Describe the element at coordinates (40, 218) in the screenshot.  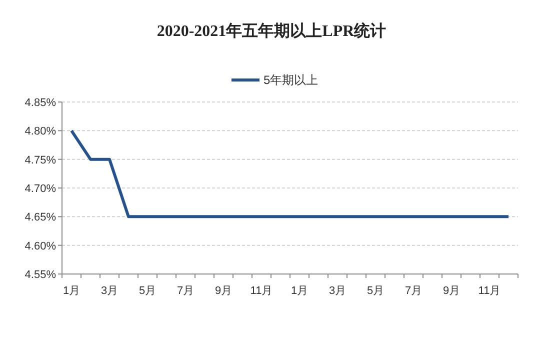
I see `y-tick-label: 4.65%` at that location.